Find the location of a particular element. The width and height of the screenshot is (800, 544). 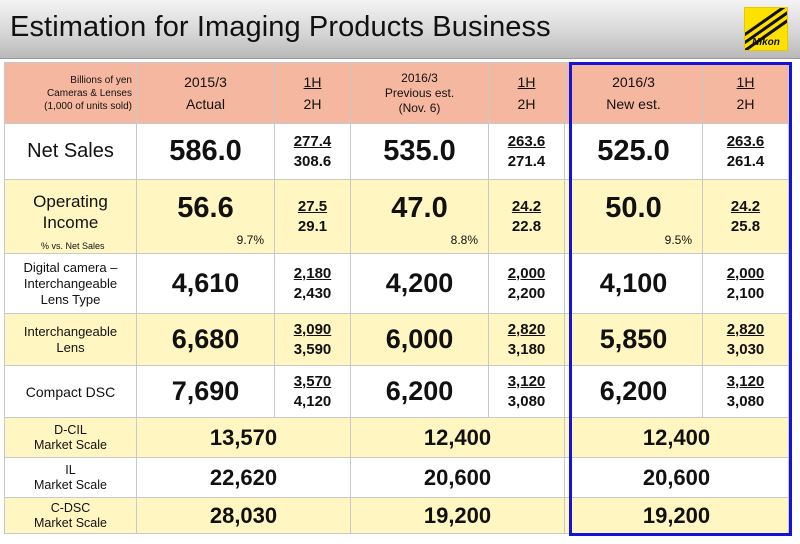

half-cell: 263.6 271.4 is located at coordinates (526, 151).